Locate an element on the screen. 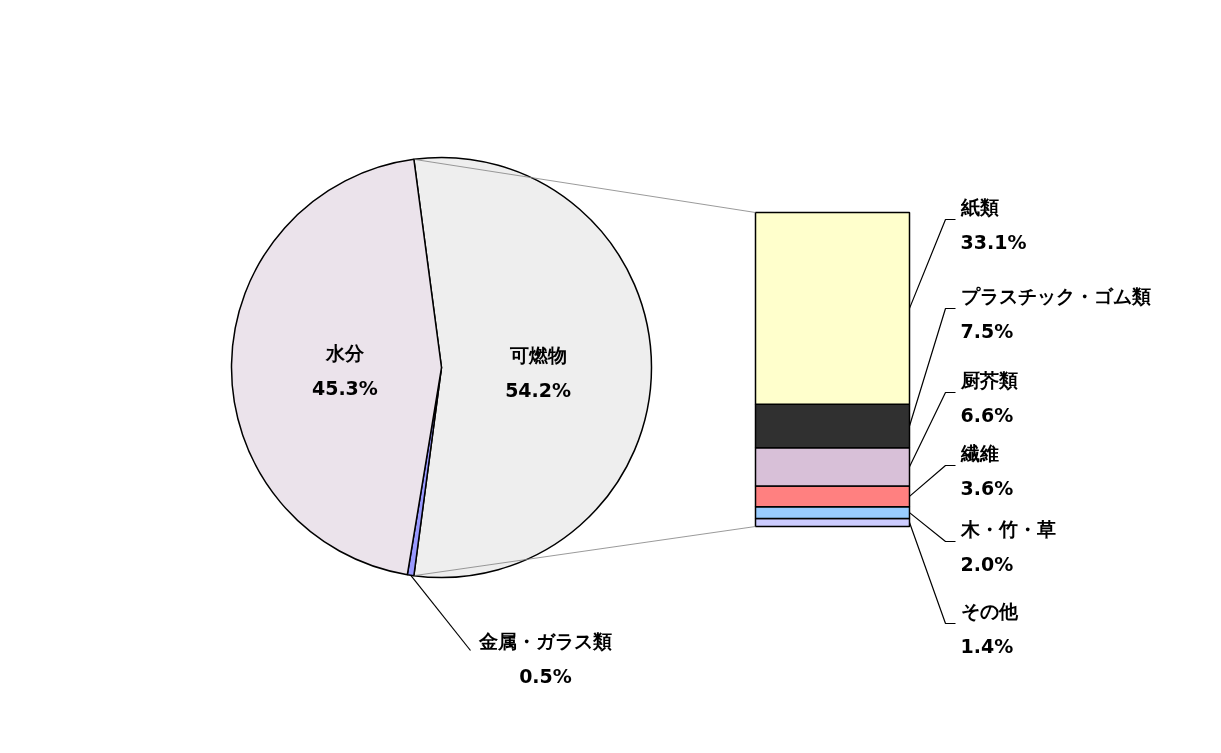 The width and height of the screenshot is (1221, 753). text: 繊維 is located at coordinates (979, 452).